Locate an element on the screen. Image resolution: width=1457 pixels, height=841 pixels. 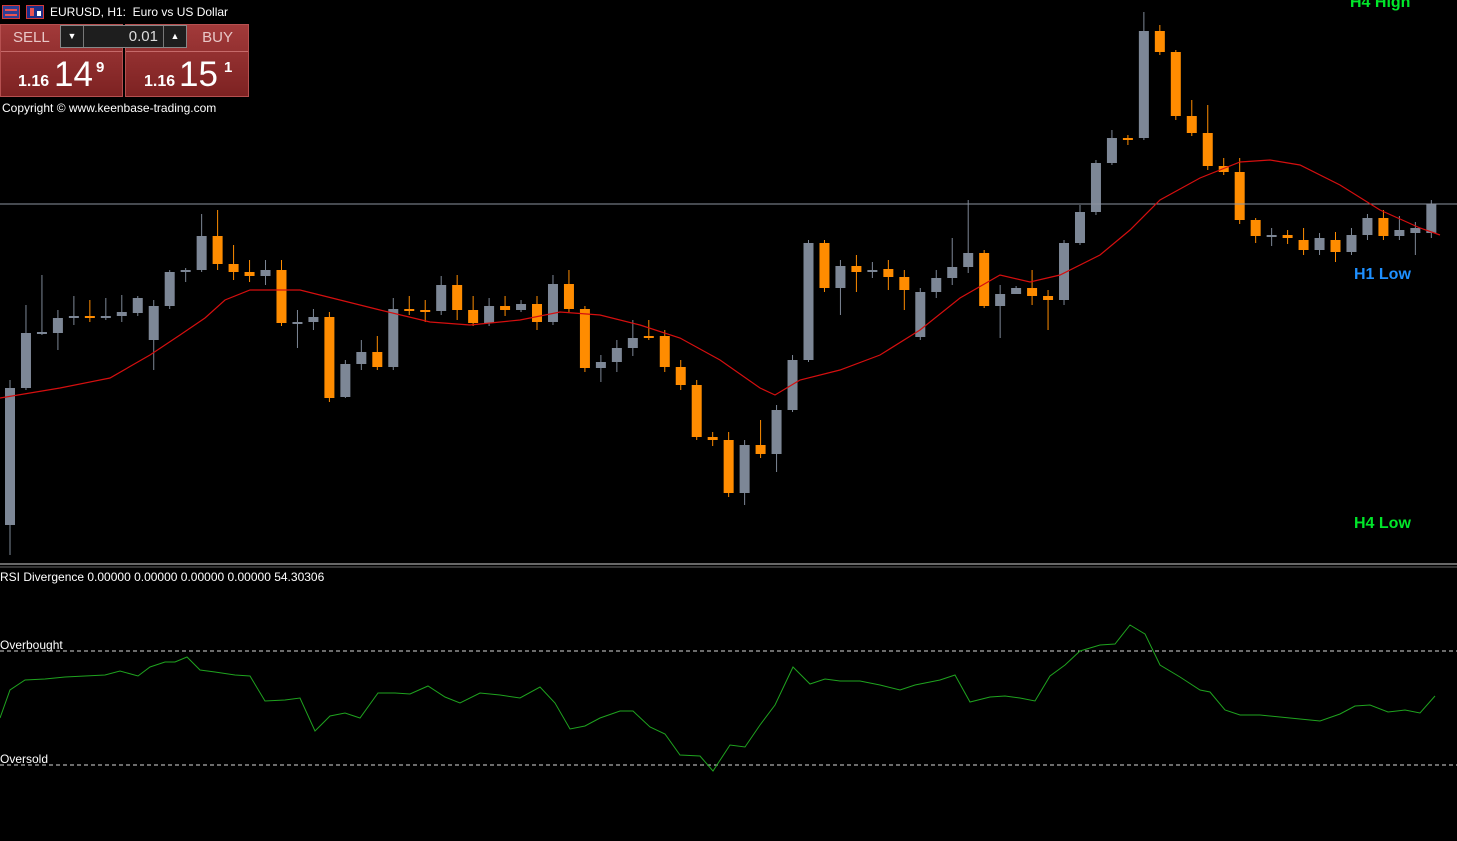
overbought-label: Overbought is located at coordinates (31, 645).